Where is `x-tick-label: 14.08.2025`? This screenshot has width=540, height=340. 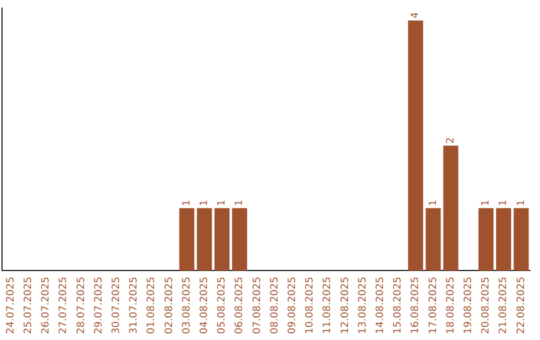
x-tick-label: 14.08.2025 is located at coordinates (380, 305).